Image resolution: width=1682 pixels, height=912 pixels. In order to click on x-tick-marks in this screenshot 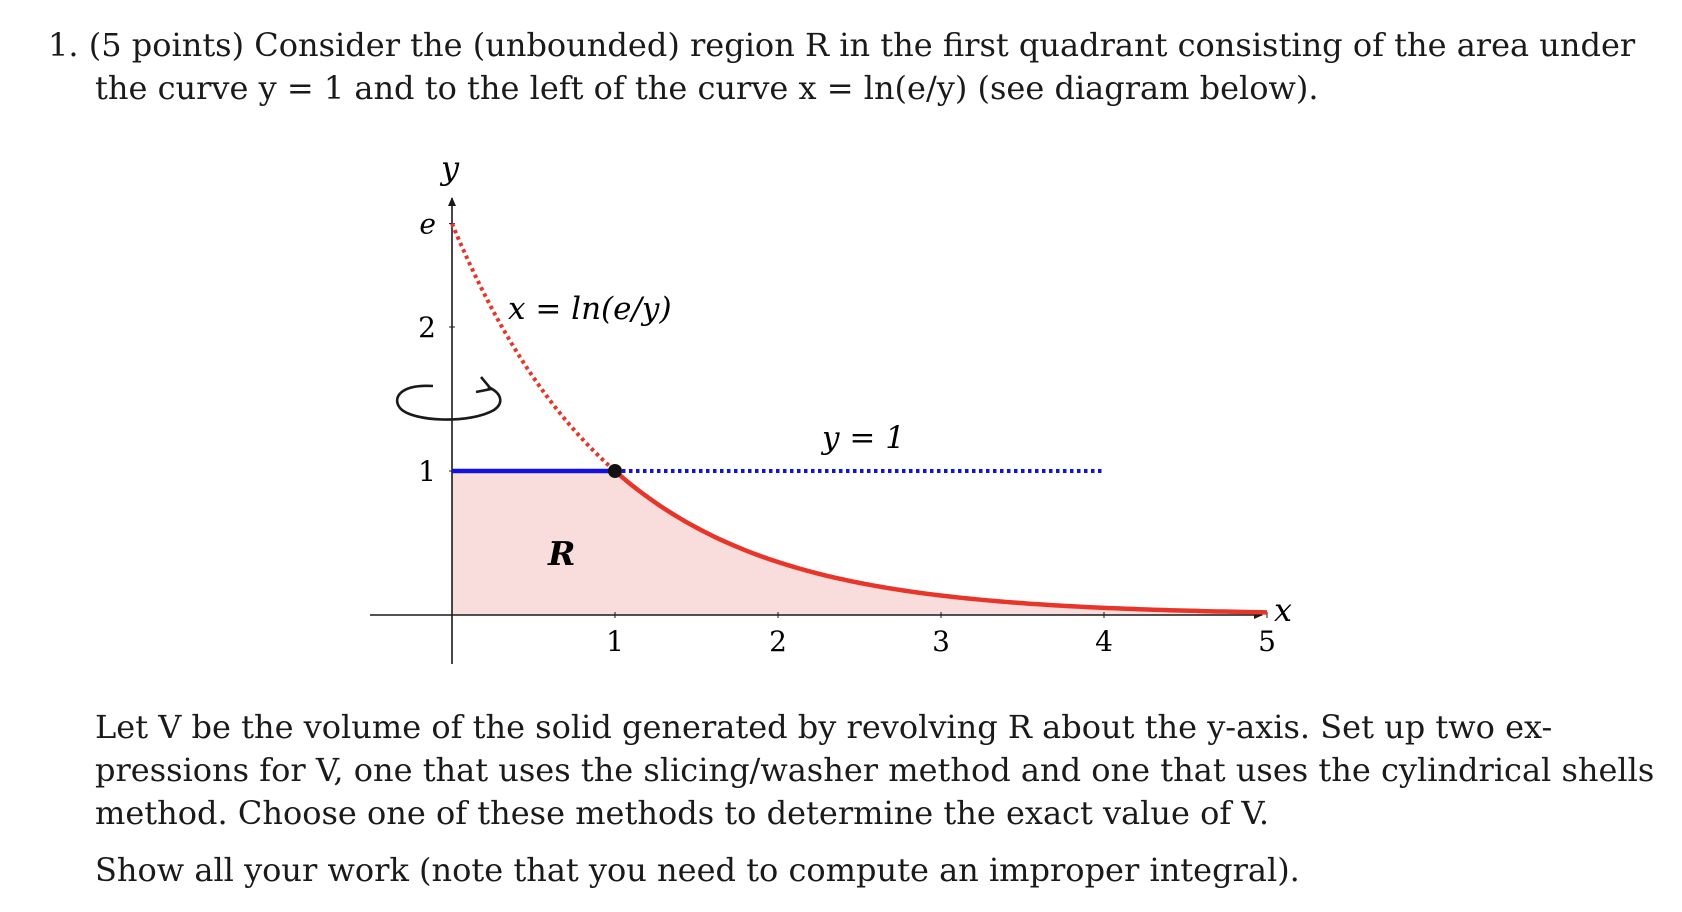, I will do `click(941, 615)`.